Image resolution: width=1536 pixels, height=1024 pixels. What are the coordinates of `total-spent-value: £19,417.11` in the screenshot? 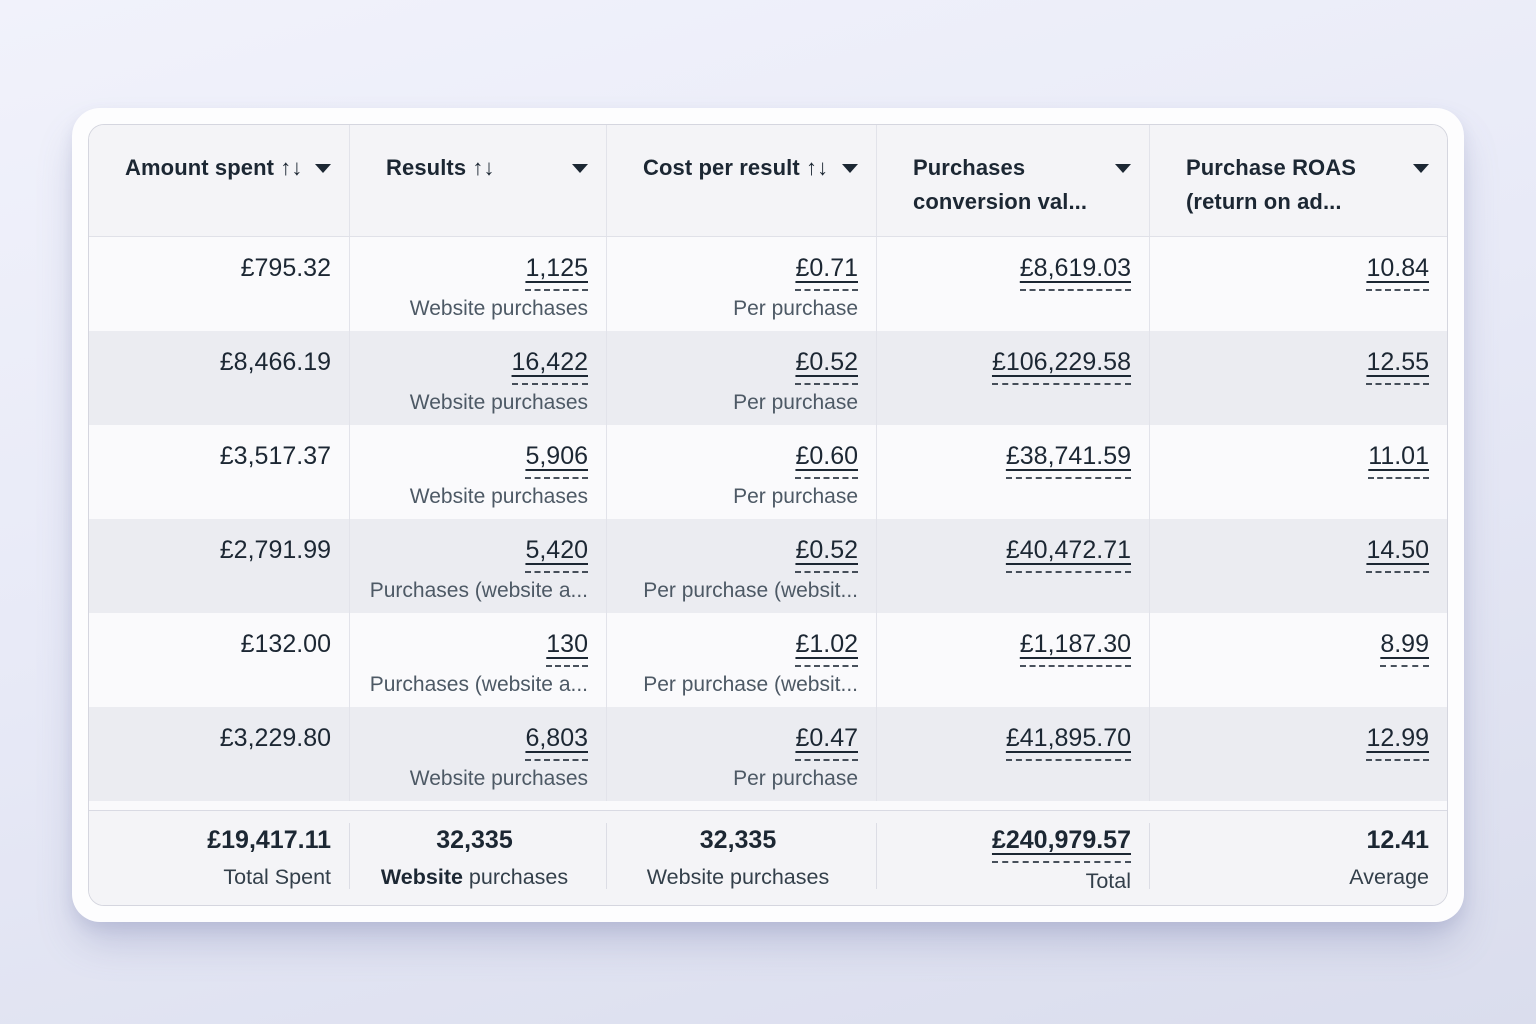 It's located at (269, 839).